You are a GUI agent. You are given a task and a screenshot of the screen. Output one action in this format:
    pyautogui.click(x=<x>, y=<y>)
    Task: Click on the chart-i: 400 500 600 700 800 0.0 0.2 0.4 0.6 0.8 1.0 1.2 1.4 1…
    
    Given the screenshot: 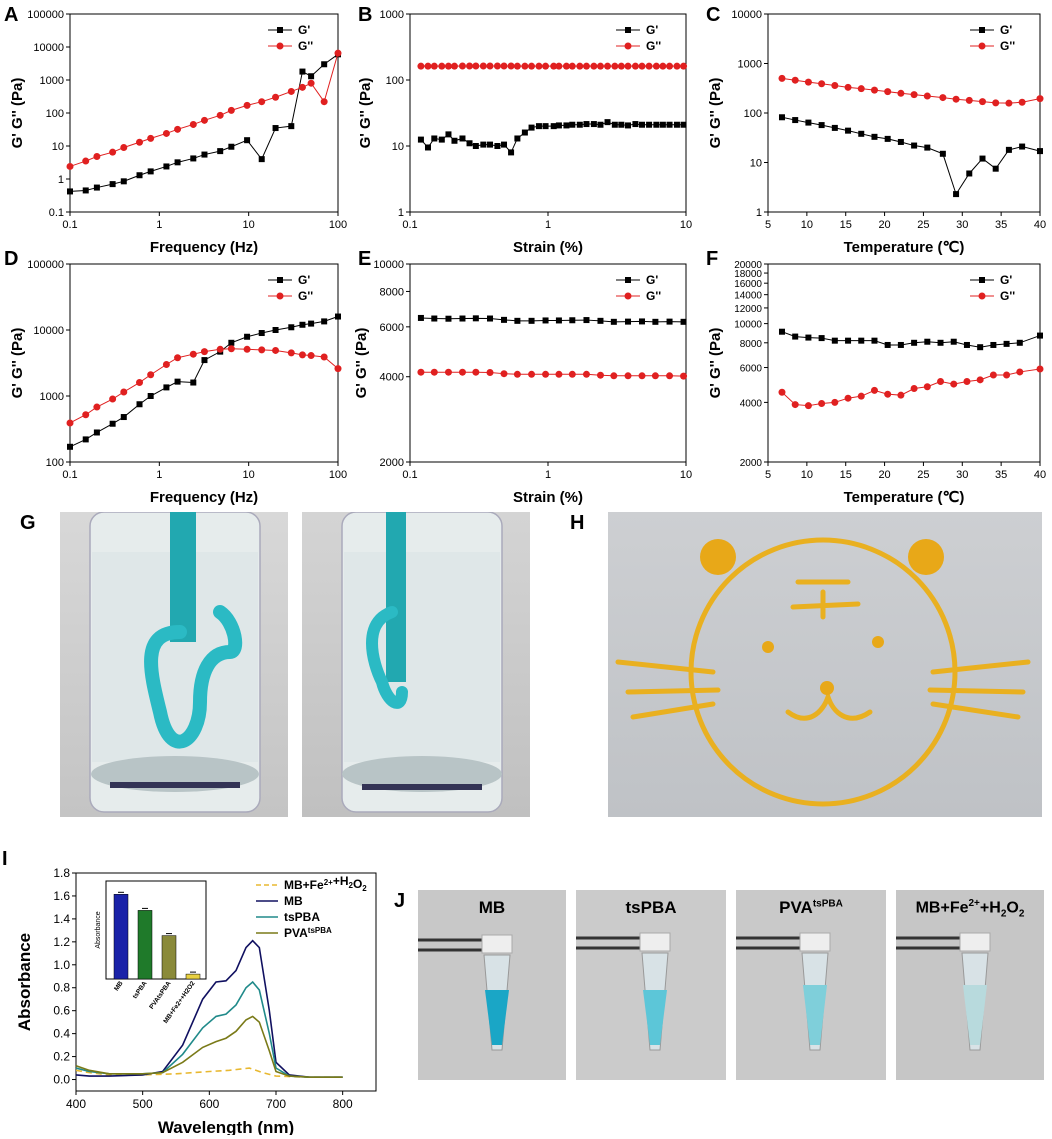 What is the action you would take?
    pyautogui.click(x=196, y=1000)
    